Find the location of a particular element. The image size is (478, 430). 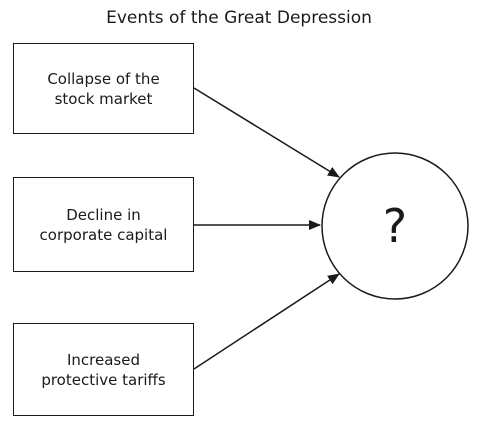

cause-label: Collapse of the stock market is located at coordinates (103, 88).